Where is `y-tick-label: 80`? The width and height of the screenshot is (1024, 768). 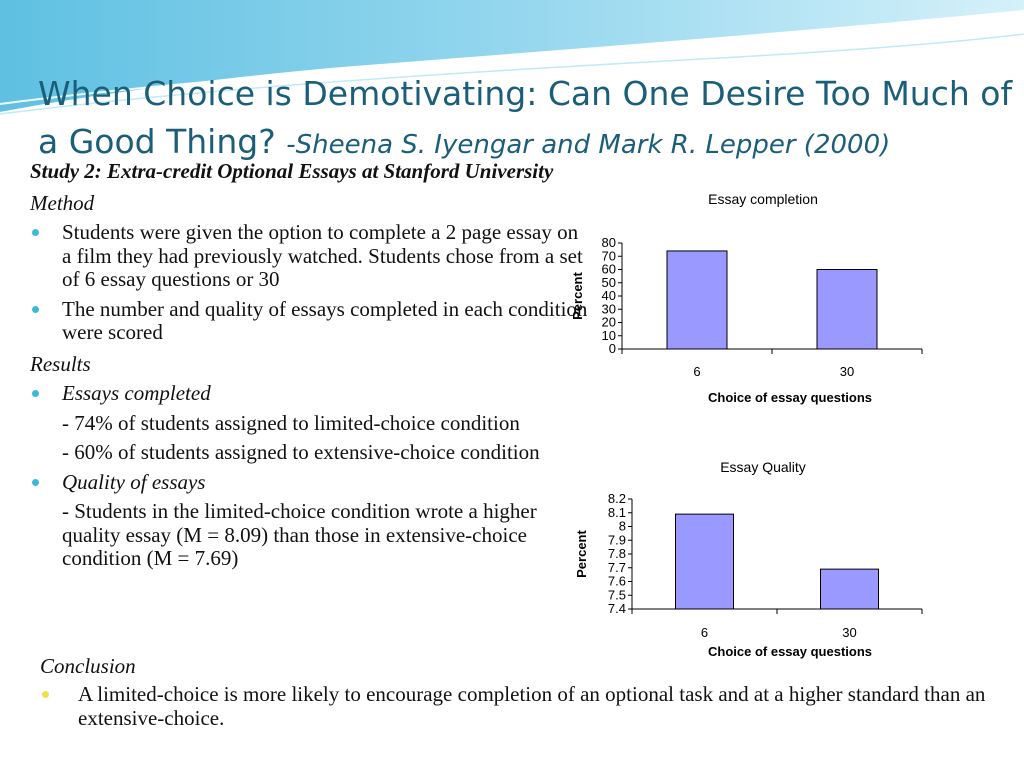
y-tick-label: 80 is located at coordinates (609, 242).